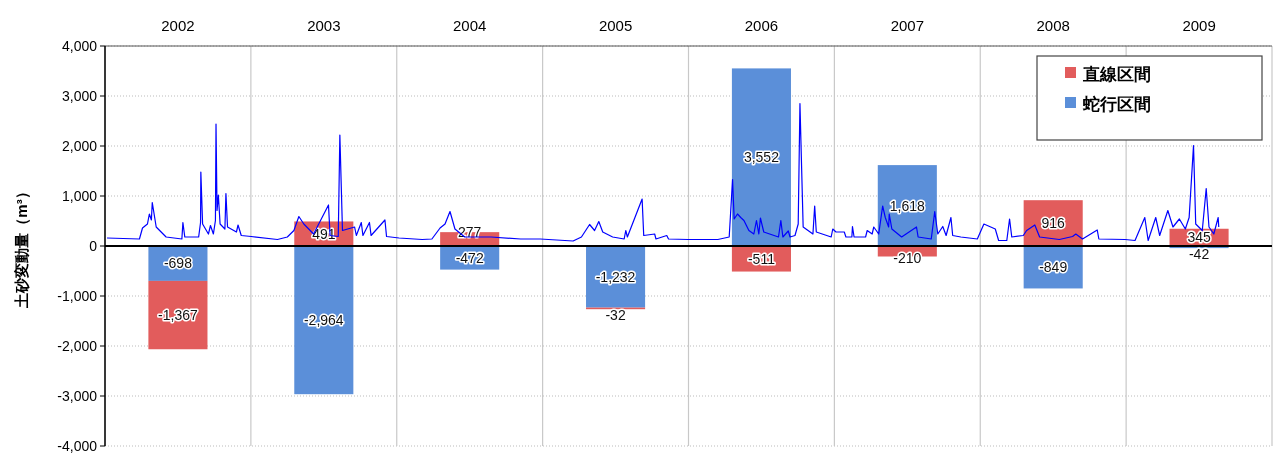 Image resolution: width=1280 pixels, height=454 pixels. What do you see at coordinates (79, 146) in the screenshot?
I see `y-tick-label: 2,000` at bounding box center [79, 146].